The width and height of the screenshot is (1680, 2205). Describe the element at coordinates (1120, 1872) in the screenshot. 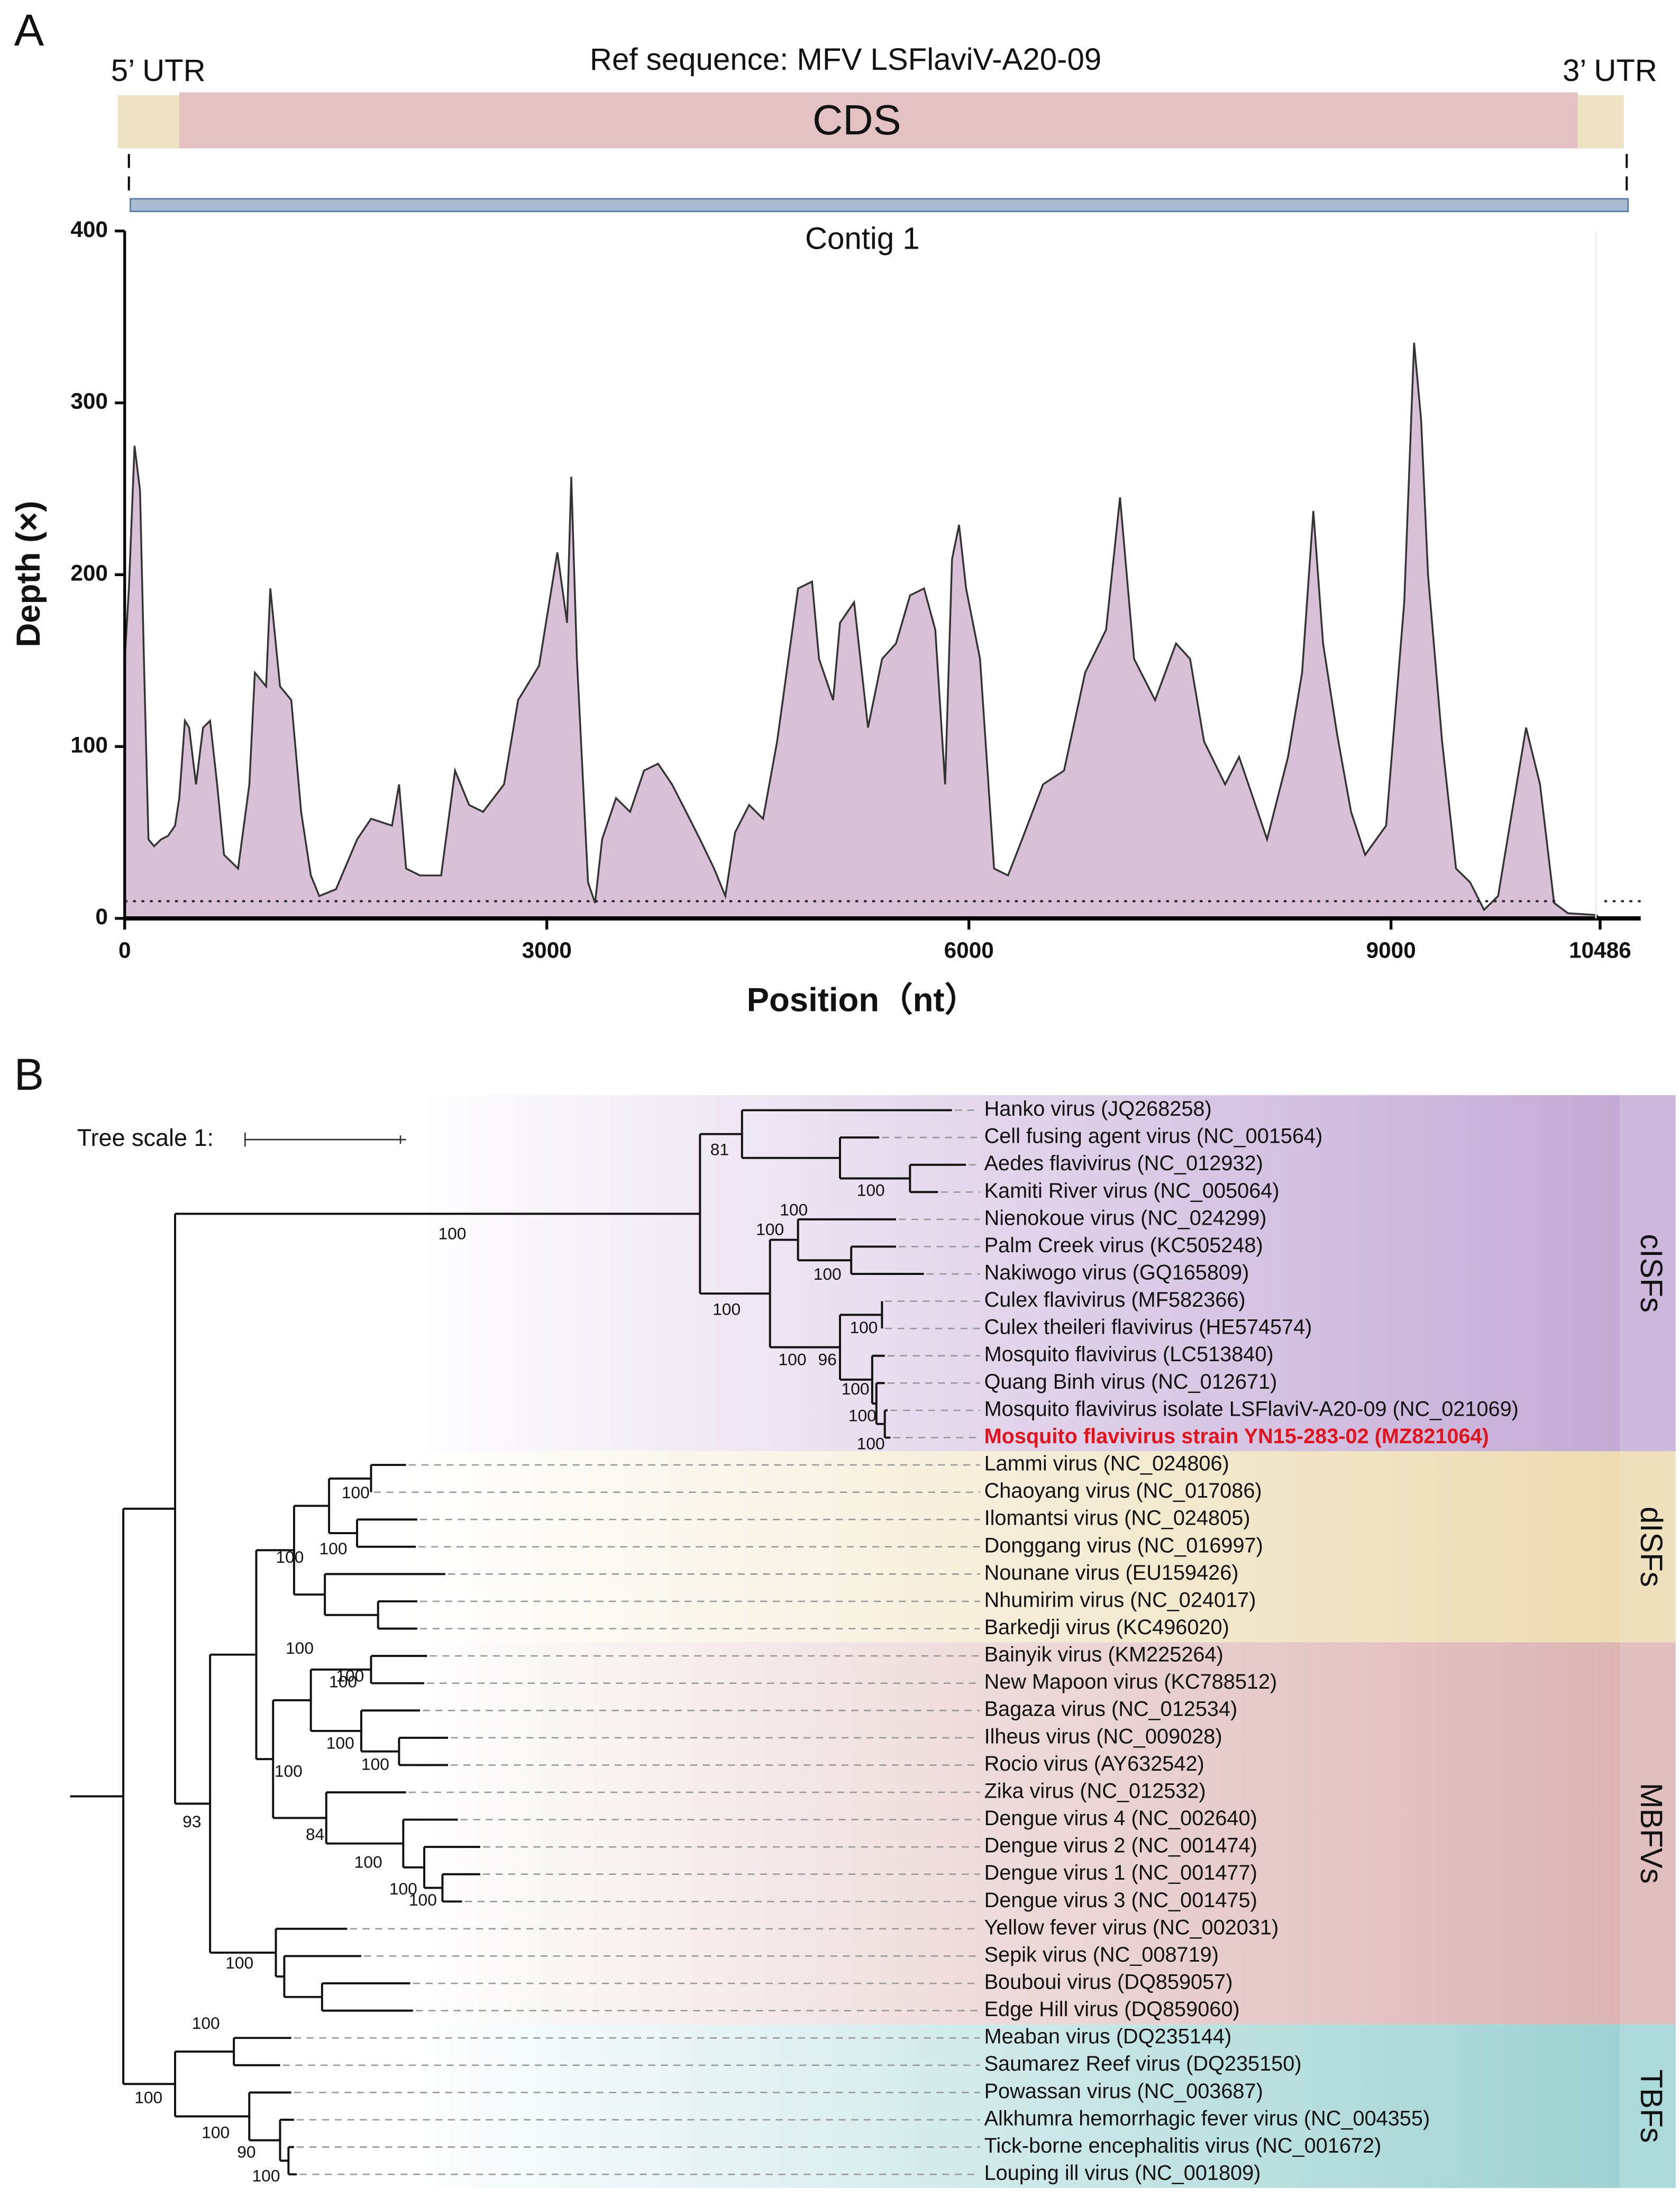

I see `leaf-label: Dengue virus 1 (NC_001477)` at that location.